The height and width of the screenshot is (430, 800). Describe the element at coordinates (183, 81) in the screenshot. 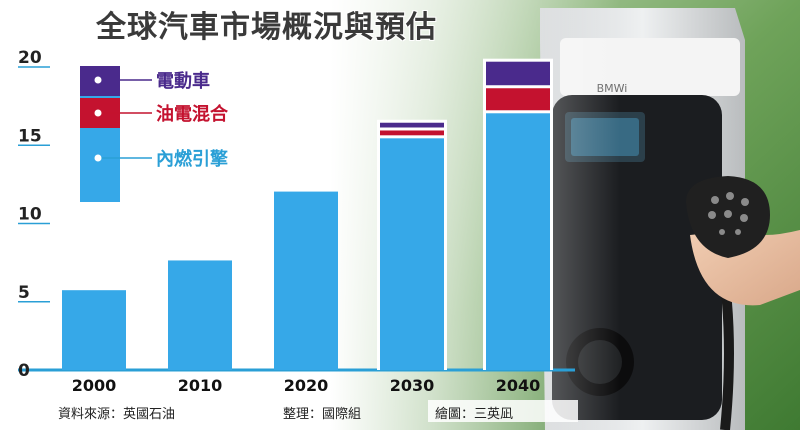

I see `legend-label-ev: 電動車` at that location.